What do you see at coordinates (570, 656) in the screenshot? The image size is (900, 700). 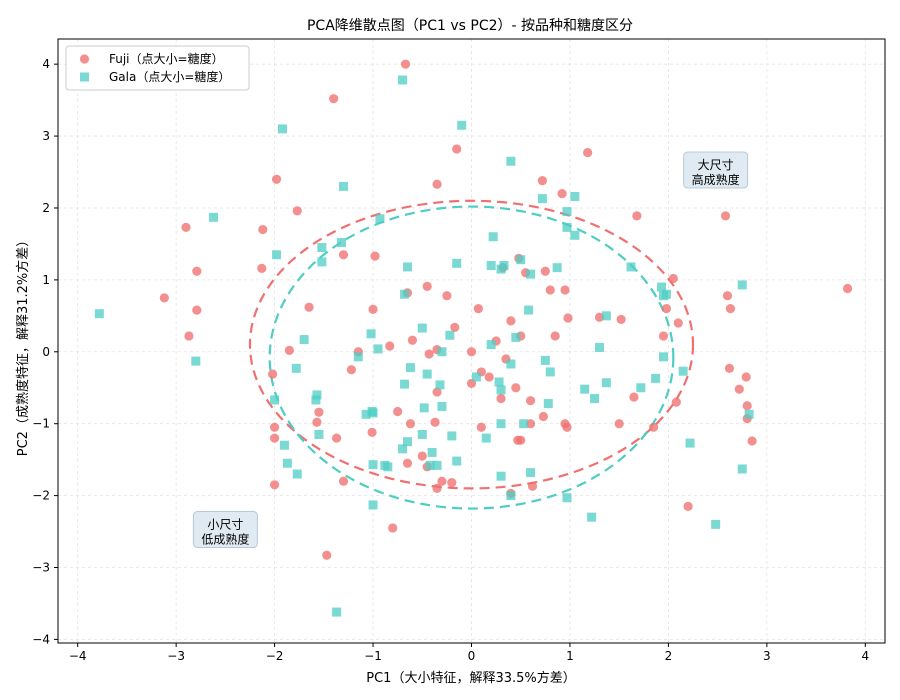 I see `x-tick-label: 1` at bounding box center [570, 656].